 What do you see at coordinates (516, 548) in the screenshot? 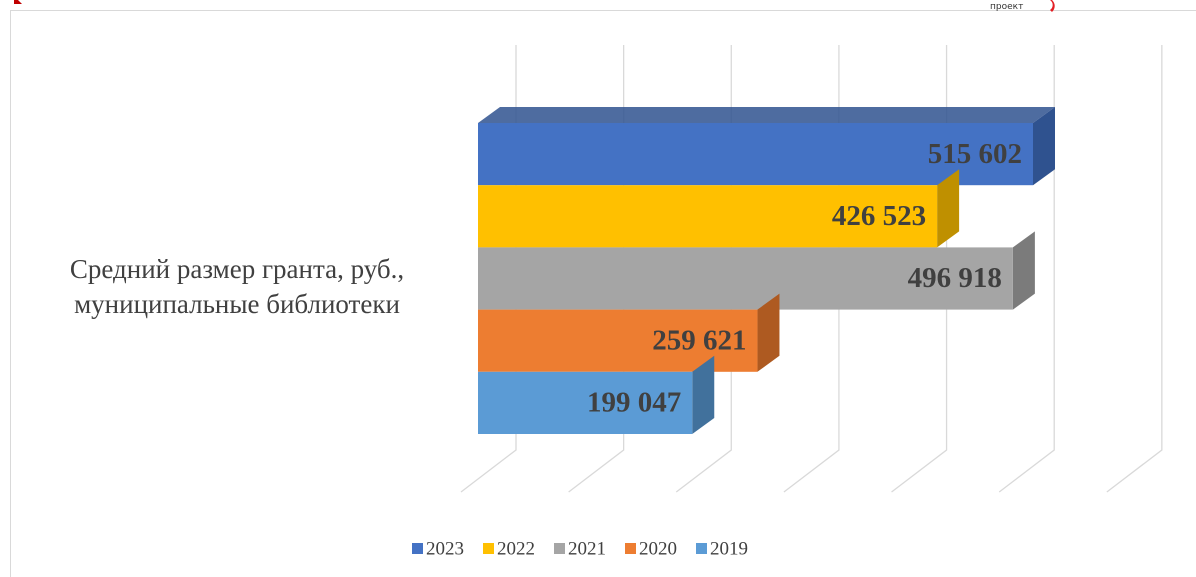
I see `legend-label: 2022` at bounding box center [516, 548].